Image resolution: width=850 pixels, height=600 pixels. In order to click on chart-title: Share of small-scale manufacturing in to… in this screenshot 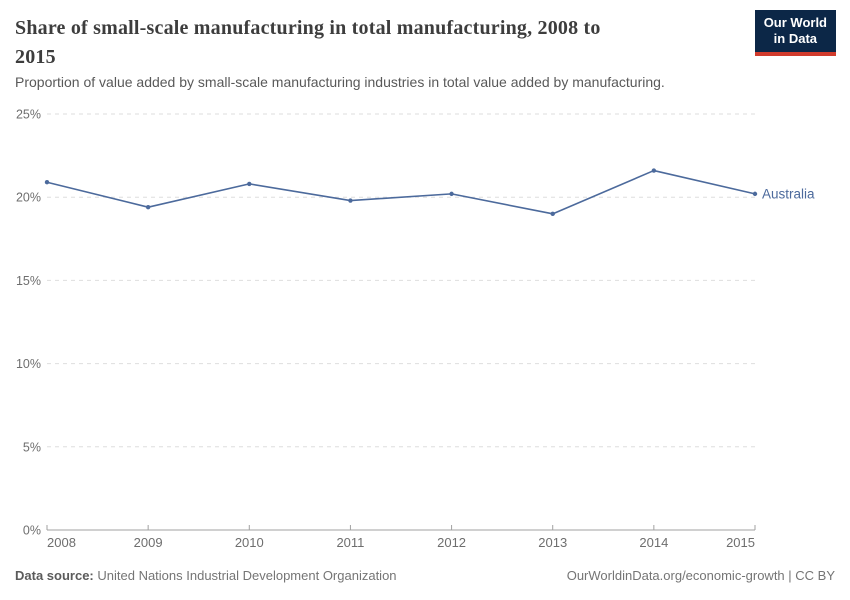, I will do `click(365, 43)`.